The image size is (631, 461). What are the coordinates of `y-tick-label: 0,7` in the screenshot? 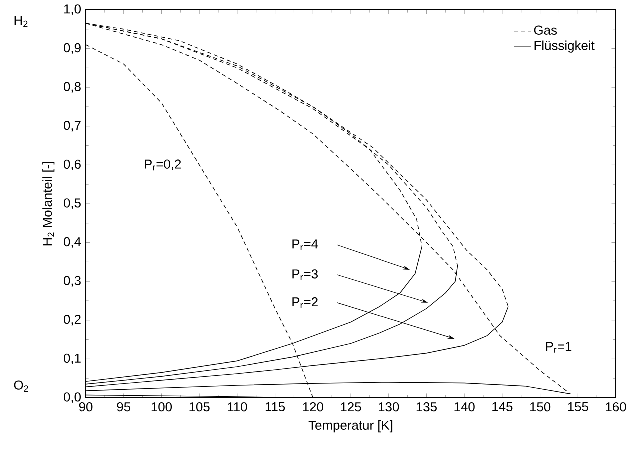 It's located at (72, 126).